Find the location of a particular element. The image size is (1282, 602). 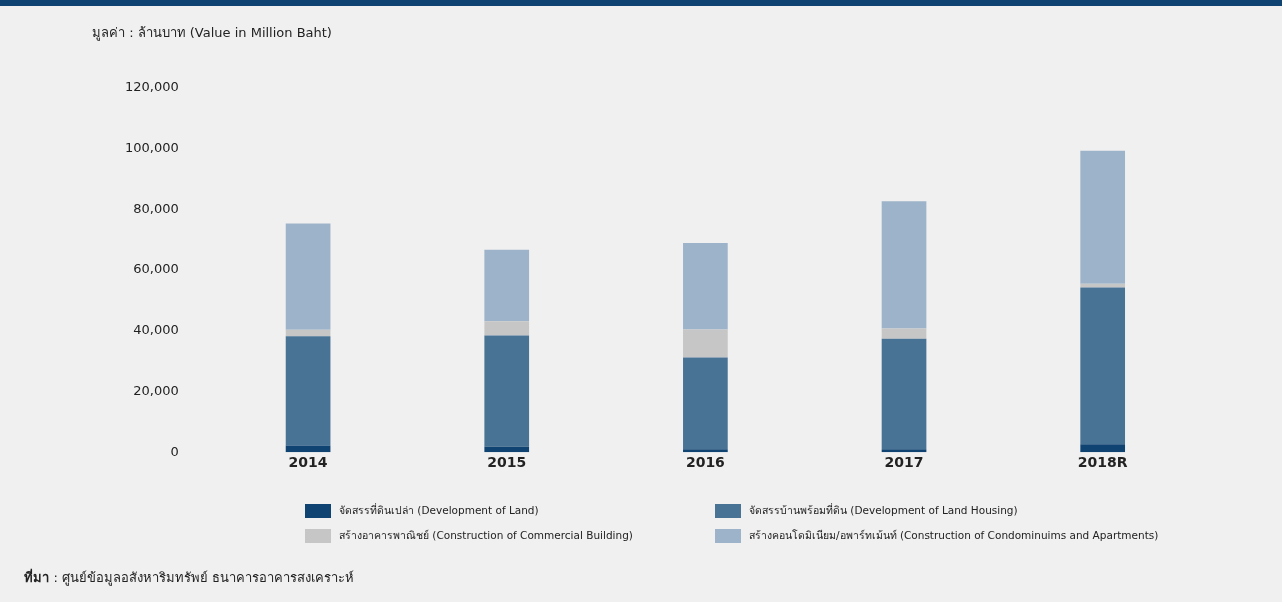

y-tick-label: 100,000 is located at coordinates (151, 147).